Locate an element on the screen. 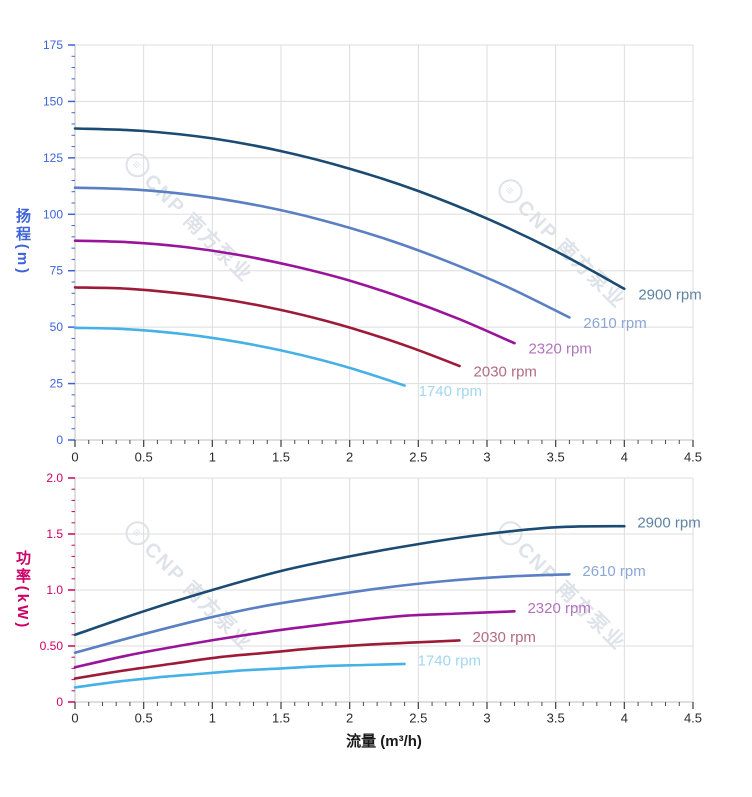 The height and width of the screenshot is (797, 752). y-tick-label: 25 is located at coordinates (57, 384).